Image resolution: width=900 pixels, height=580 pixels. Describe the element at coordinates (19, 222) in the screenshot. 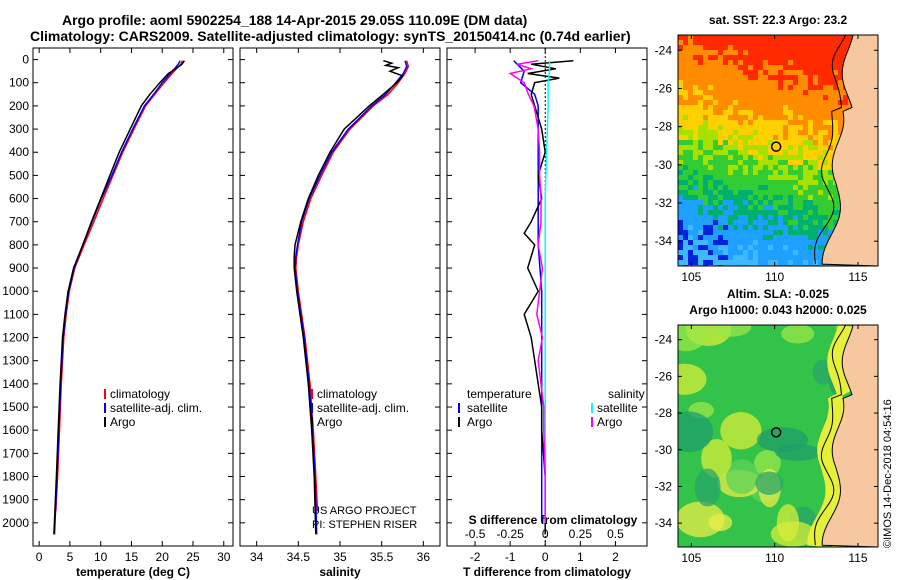

I see `ytick-label: 700` at that location.